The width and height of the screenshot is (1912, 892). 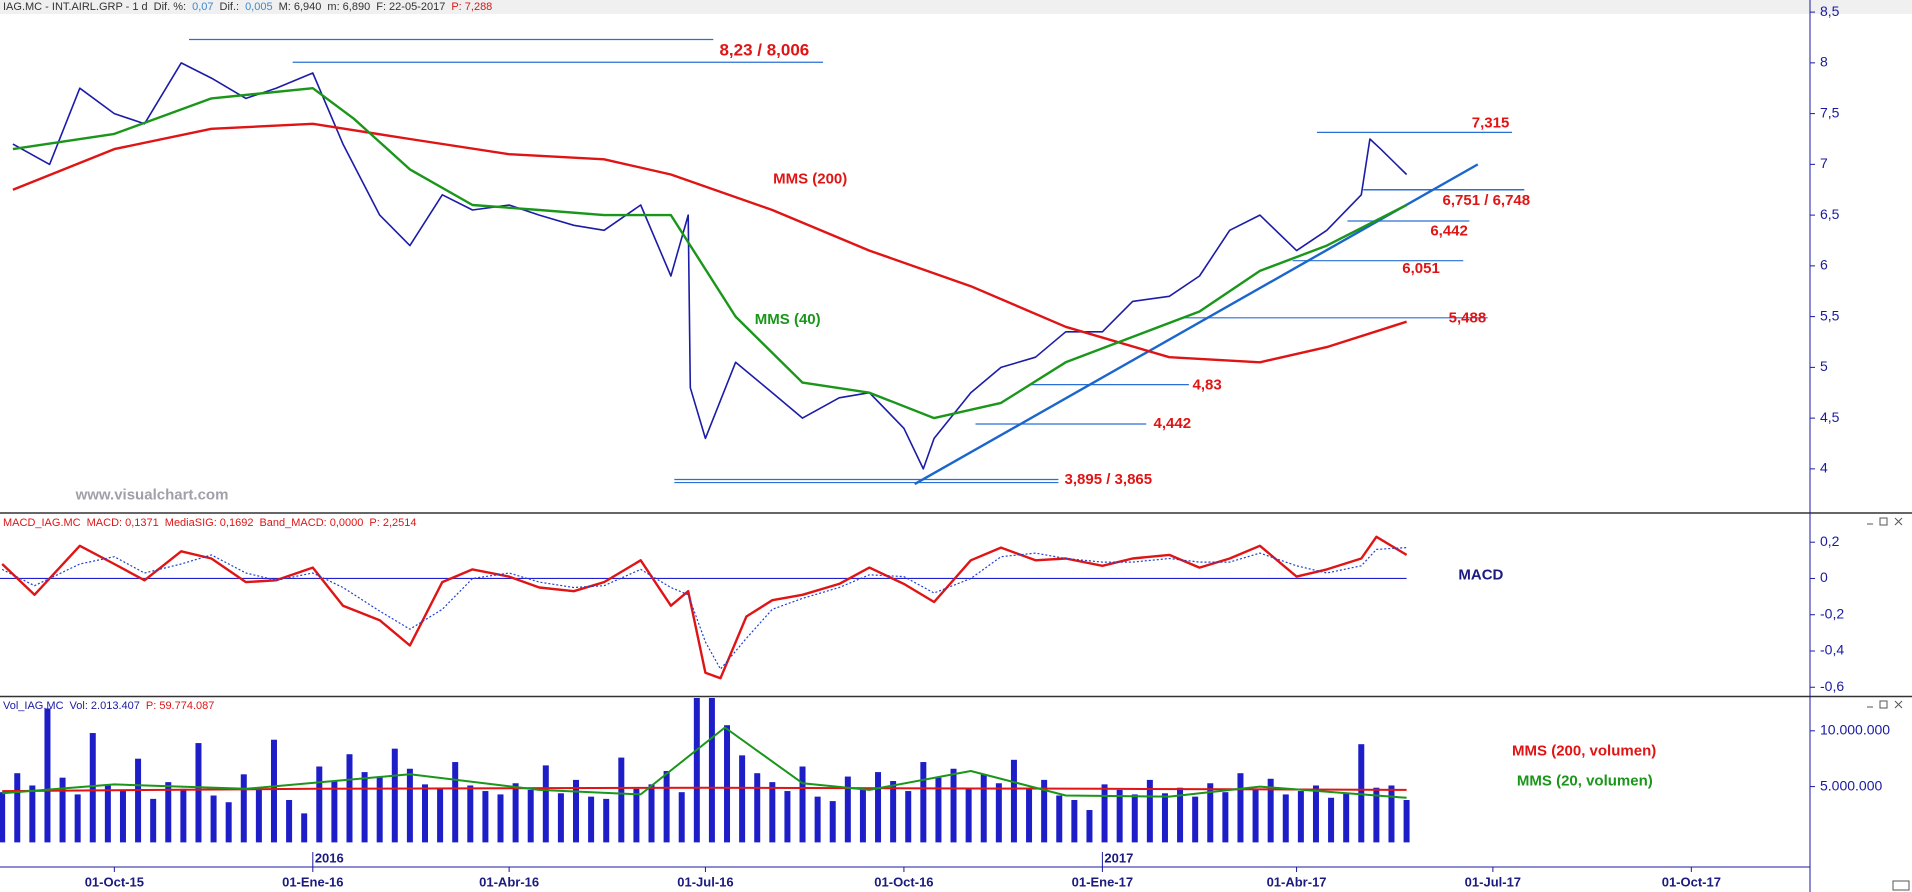 I want to click on level-label: 6,751 / 6,748, so click(x=1487, y=200).